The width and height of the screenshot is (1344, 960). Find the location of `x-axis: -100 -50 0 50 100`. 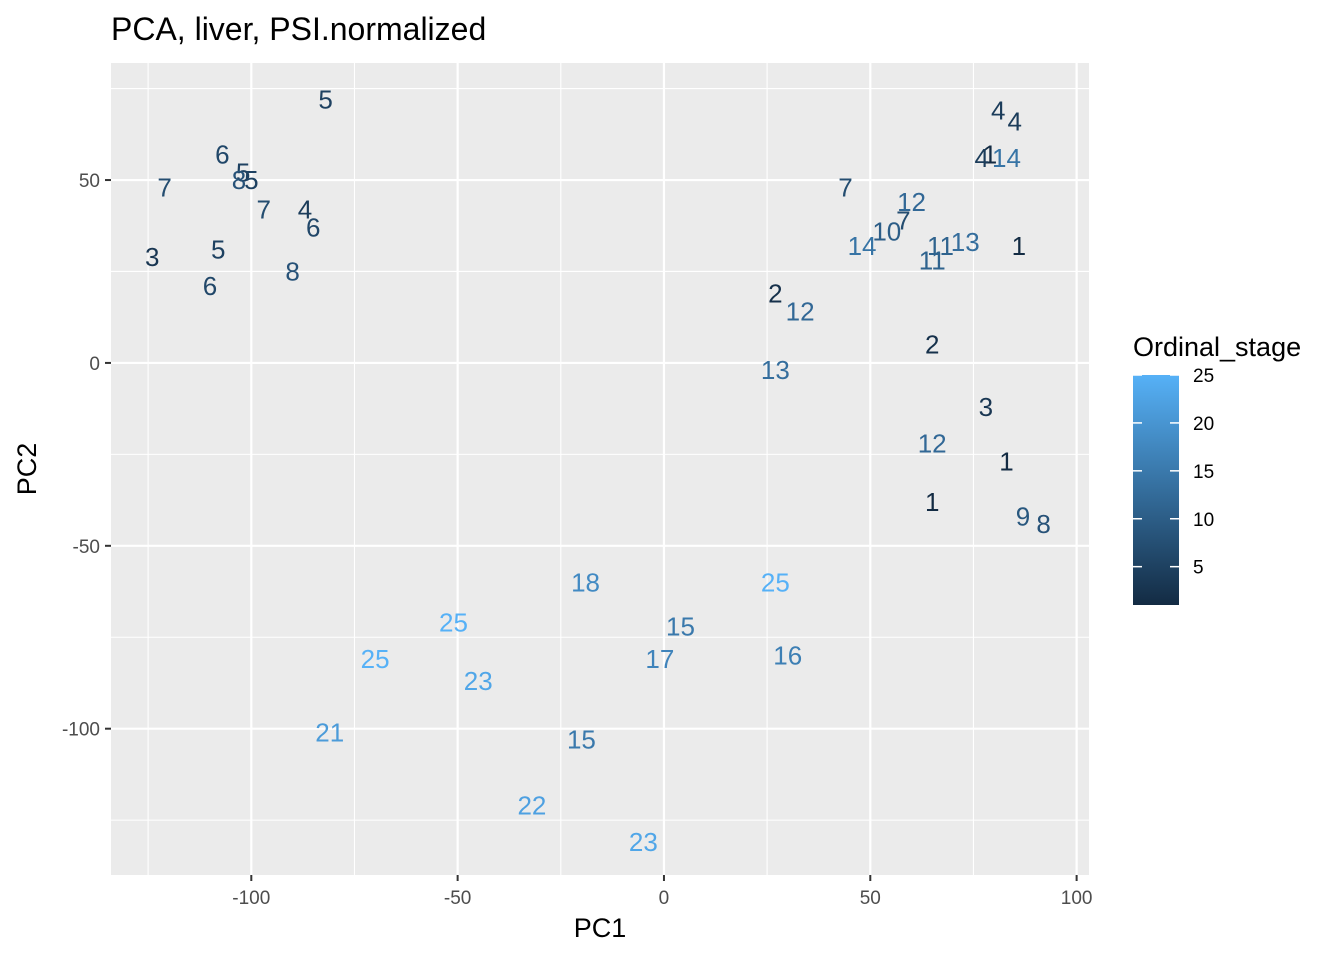

x-axis: -100 -50 0 50 100 is located at coordinates (662, 892).